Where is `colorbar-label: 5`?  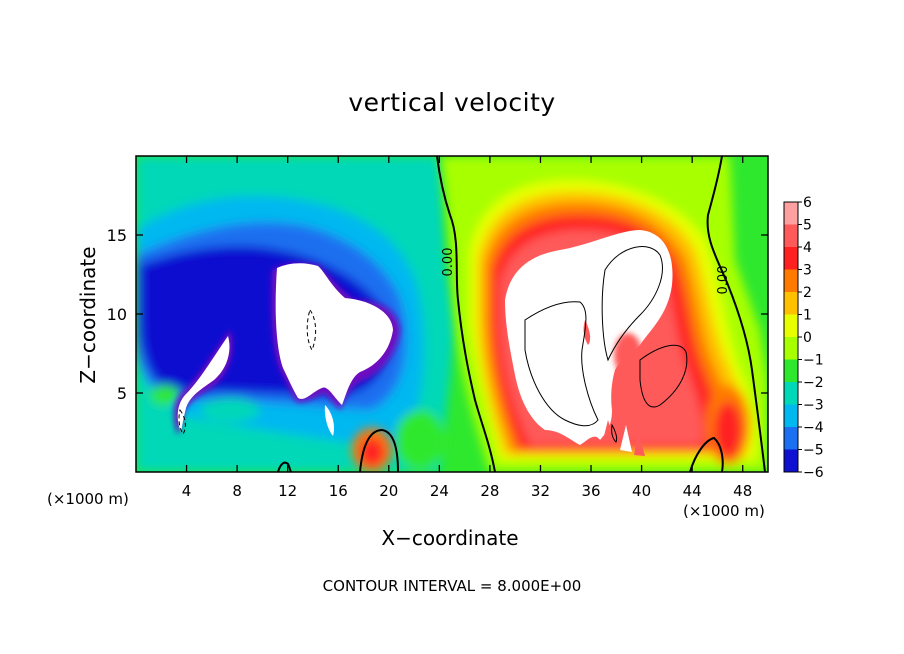
colorbar-label: 5 is located at coordinates (807, 226).